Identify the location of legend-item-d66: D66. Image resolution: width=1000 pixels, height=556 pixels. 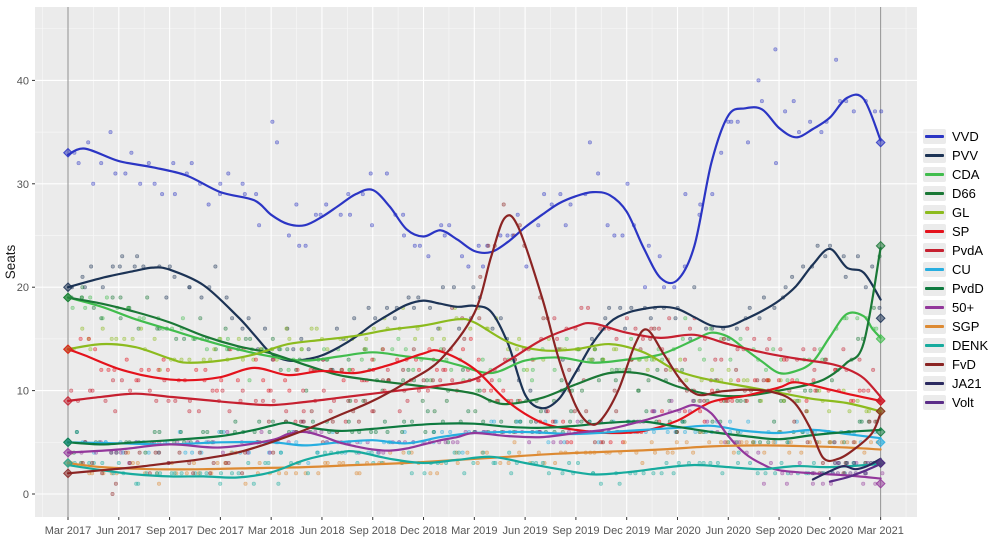
(955, 193).